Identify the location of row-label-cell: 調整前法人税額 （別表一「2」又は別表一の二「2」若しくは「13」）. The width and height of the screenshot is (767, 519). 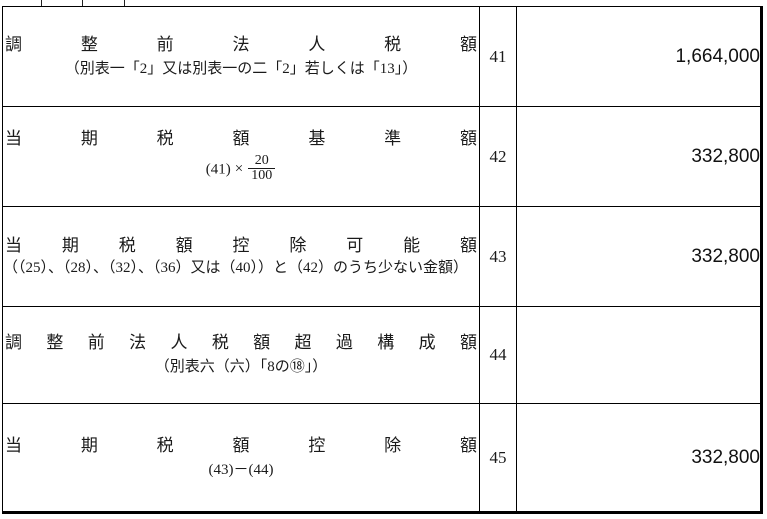
(241, 56).